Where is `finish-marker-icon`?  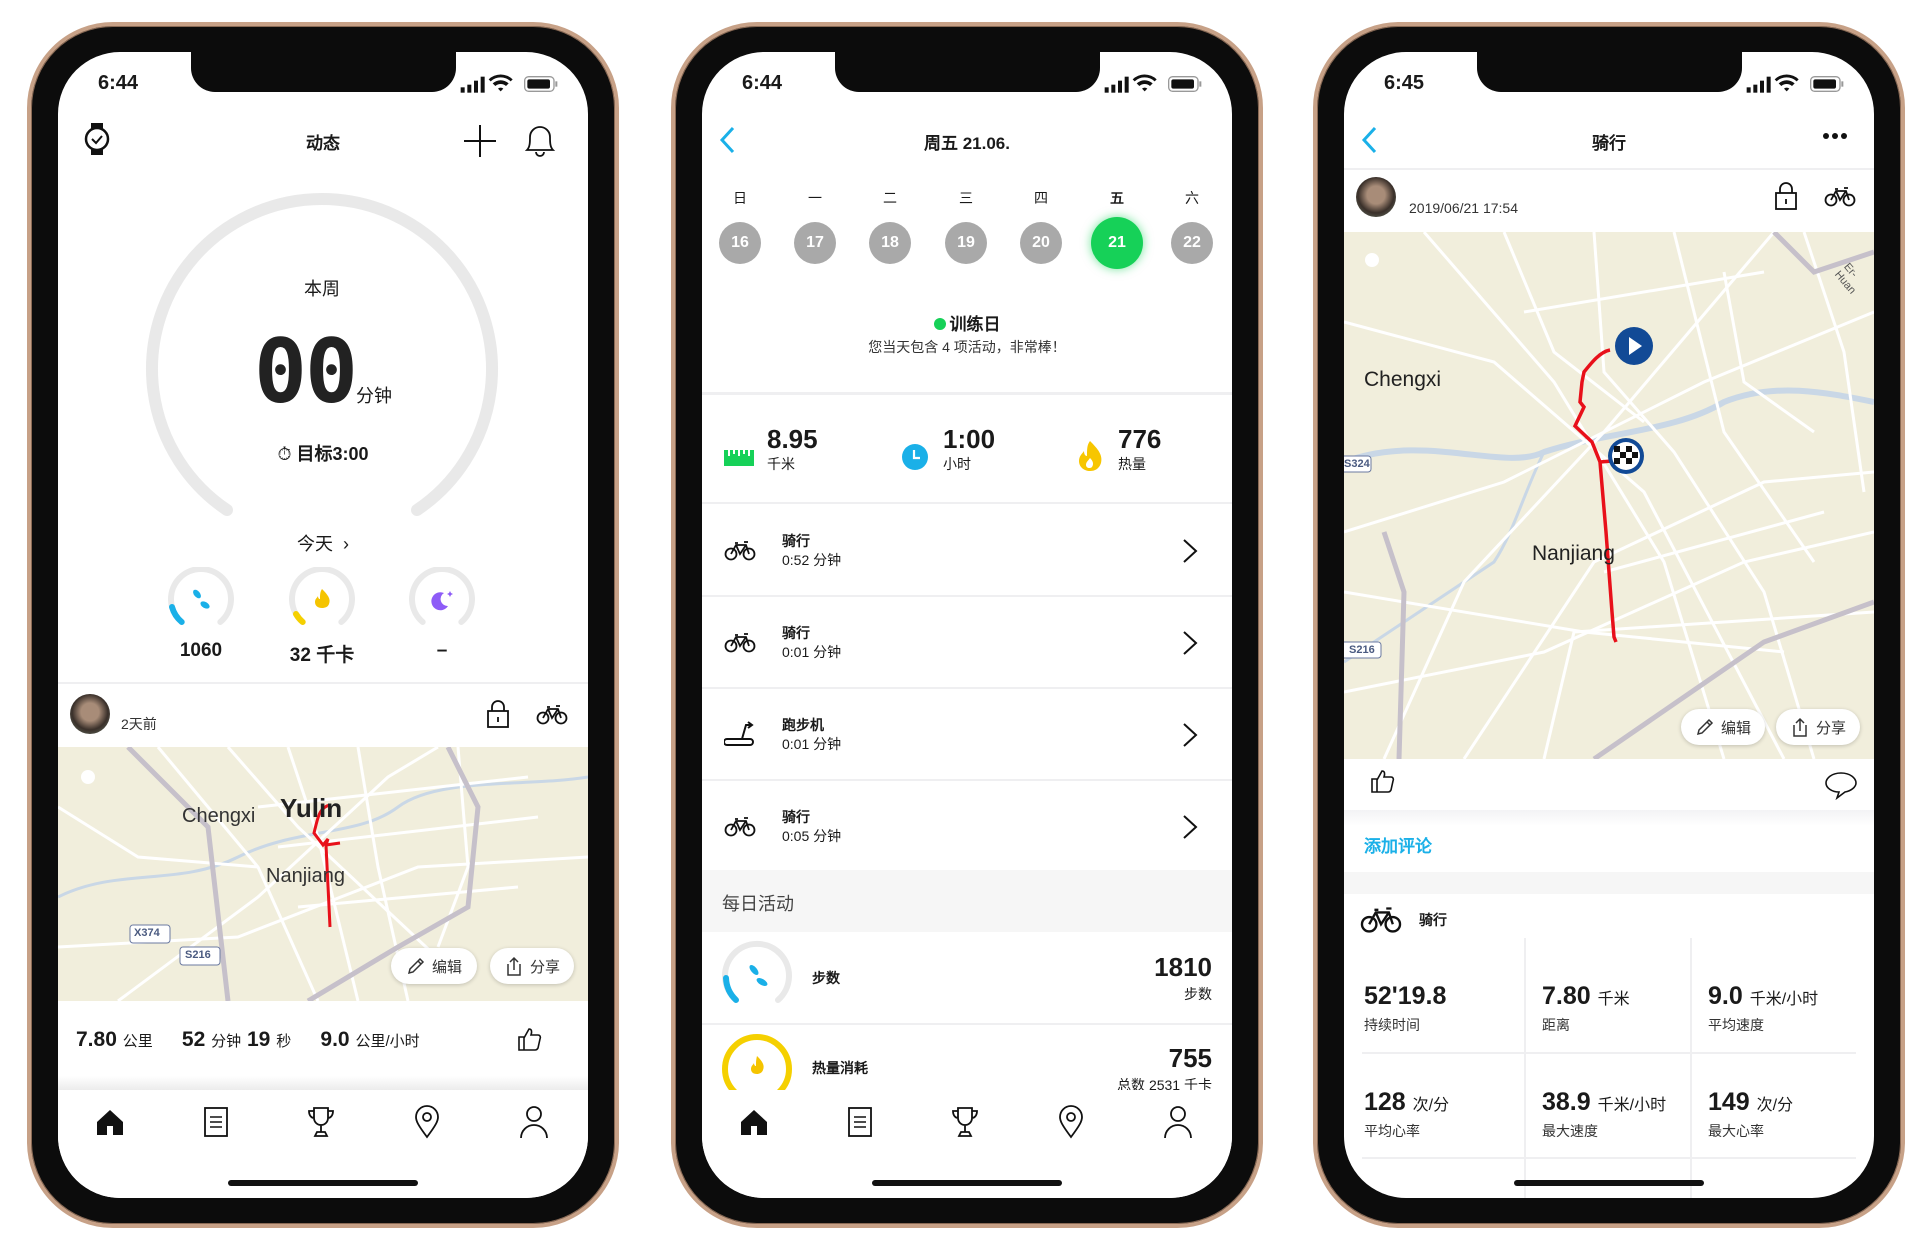
finish-marker-icon is located at coordinates (1626, 456).